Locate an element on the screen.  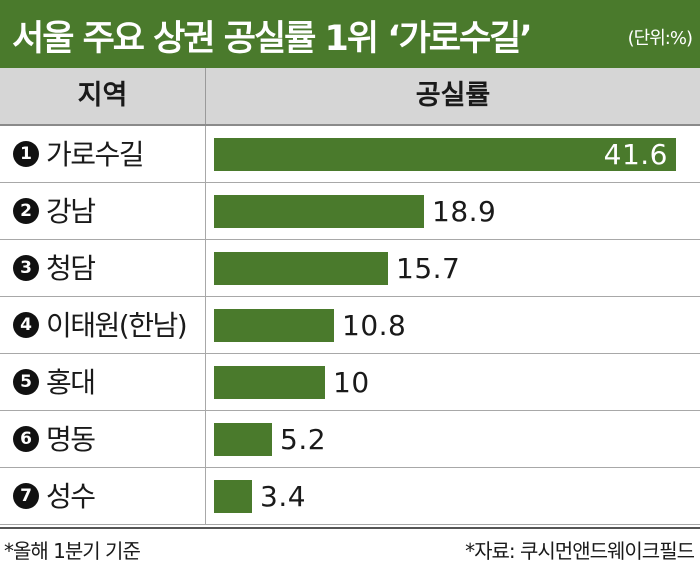
unit-label: (단위:%) is located at coordinates (660, 38).